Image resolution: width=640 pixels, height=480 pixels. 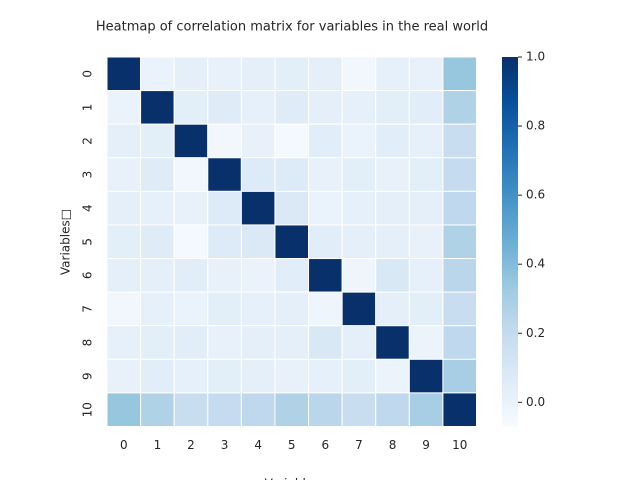 What do you see at coordinates (393, 445) in the screenshot?
I see `x-tick-label: 8` at bounding box center [393, 445].